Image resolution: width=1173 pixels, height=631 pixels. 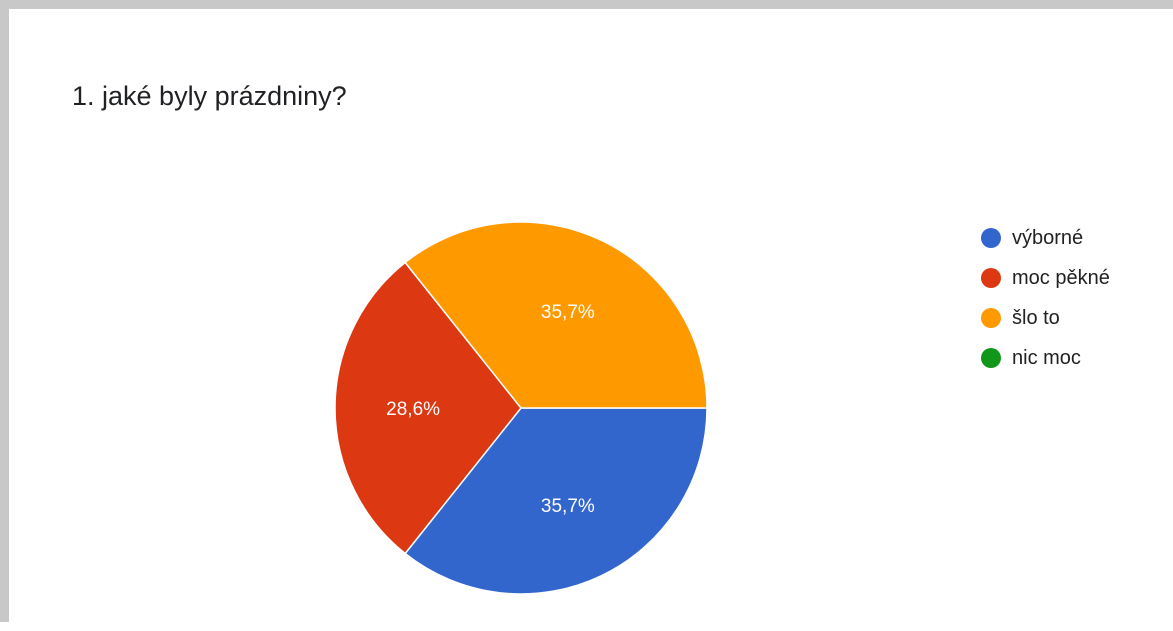 I want to click on legend-item: výborné, so click(x=1045, y=238).